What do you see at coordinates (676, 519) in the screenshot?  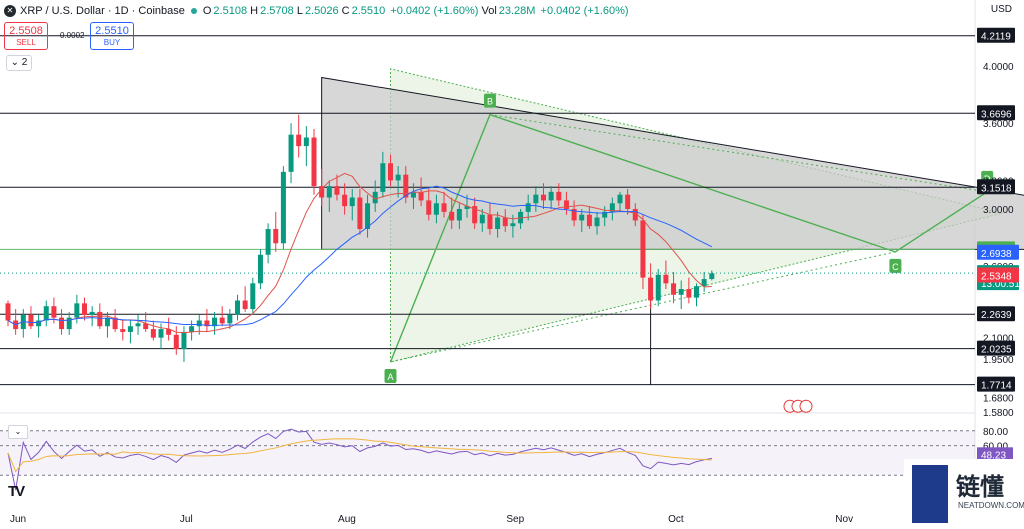 I see `month-tick-label: Oct` at bounding box center [676, 519].